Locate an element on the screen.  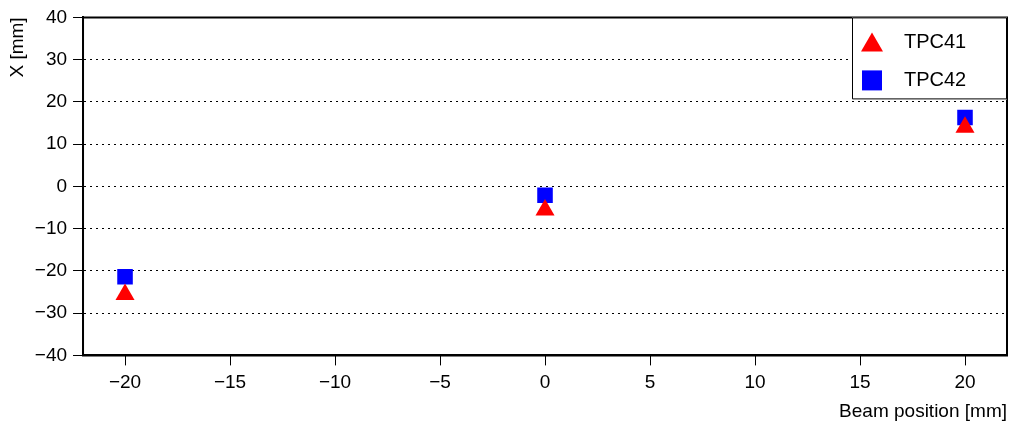
legend-label: TPC41 is located at coordinates (935, 40).